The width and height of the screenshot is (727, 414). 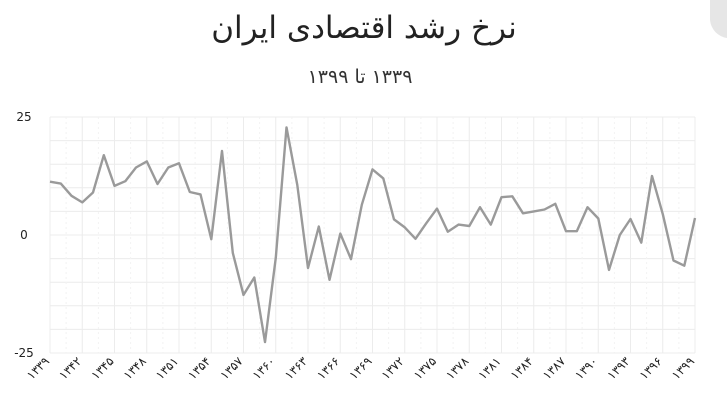 I want to click on corner-decoration, so click(x=718, y=19).